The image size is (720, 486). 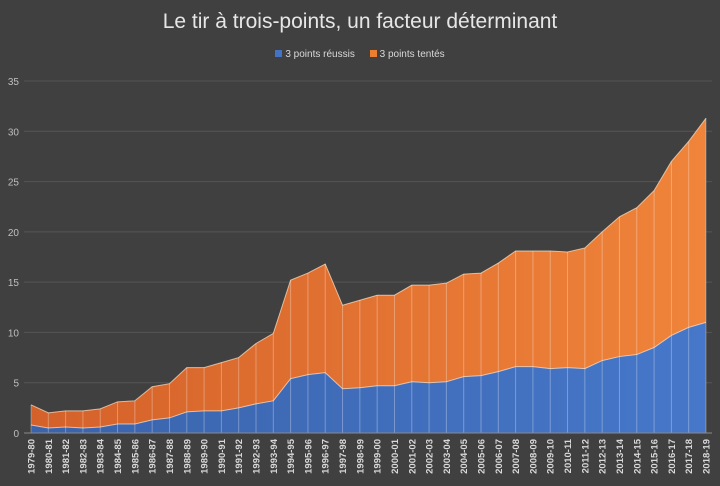 I want to click on x-tick-label: 2000-01, so click(x=395, y=456).